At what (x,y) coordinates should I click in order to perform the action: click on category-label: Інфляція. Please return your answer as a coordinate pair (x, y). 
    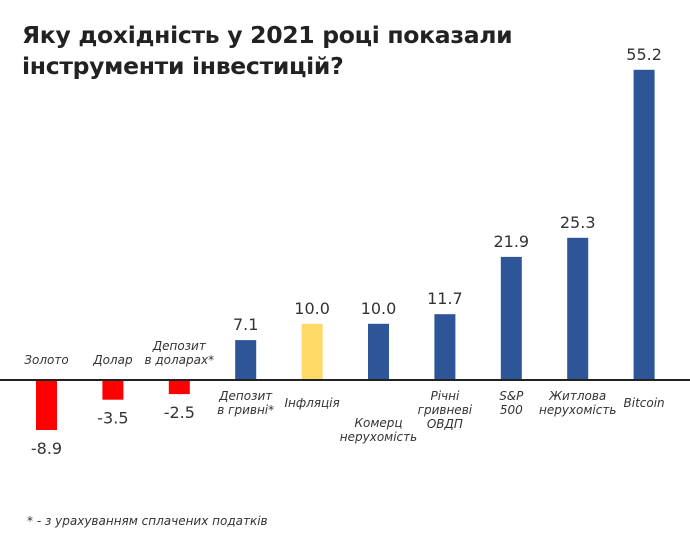
    Looking at the image, I should click on (311, 403).